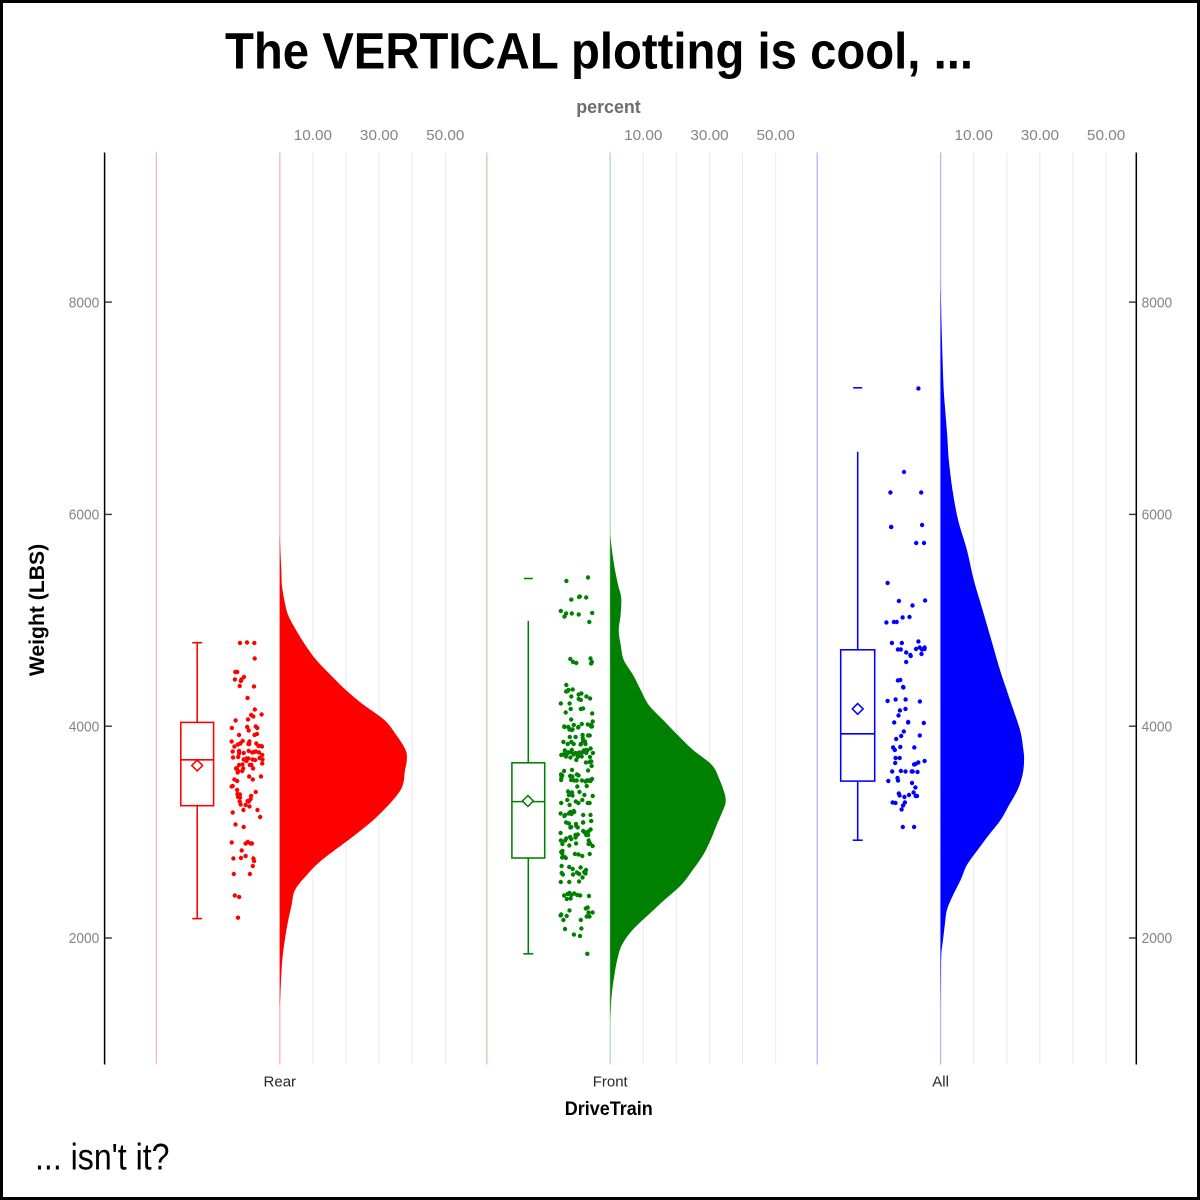  What do you see at coordinates (37, 610) in the screenshot?
I see `svg-text: Weight (LBS)` at bounding box center [37, 610].